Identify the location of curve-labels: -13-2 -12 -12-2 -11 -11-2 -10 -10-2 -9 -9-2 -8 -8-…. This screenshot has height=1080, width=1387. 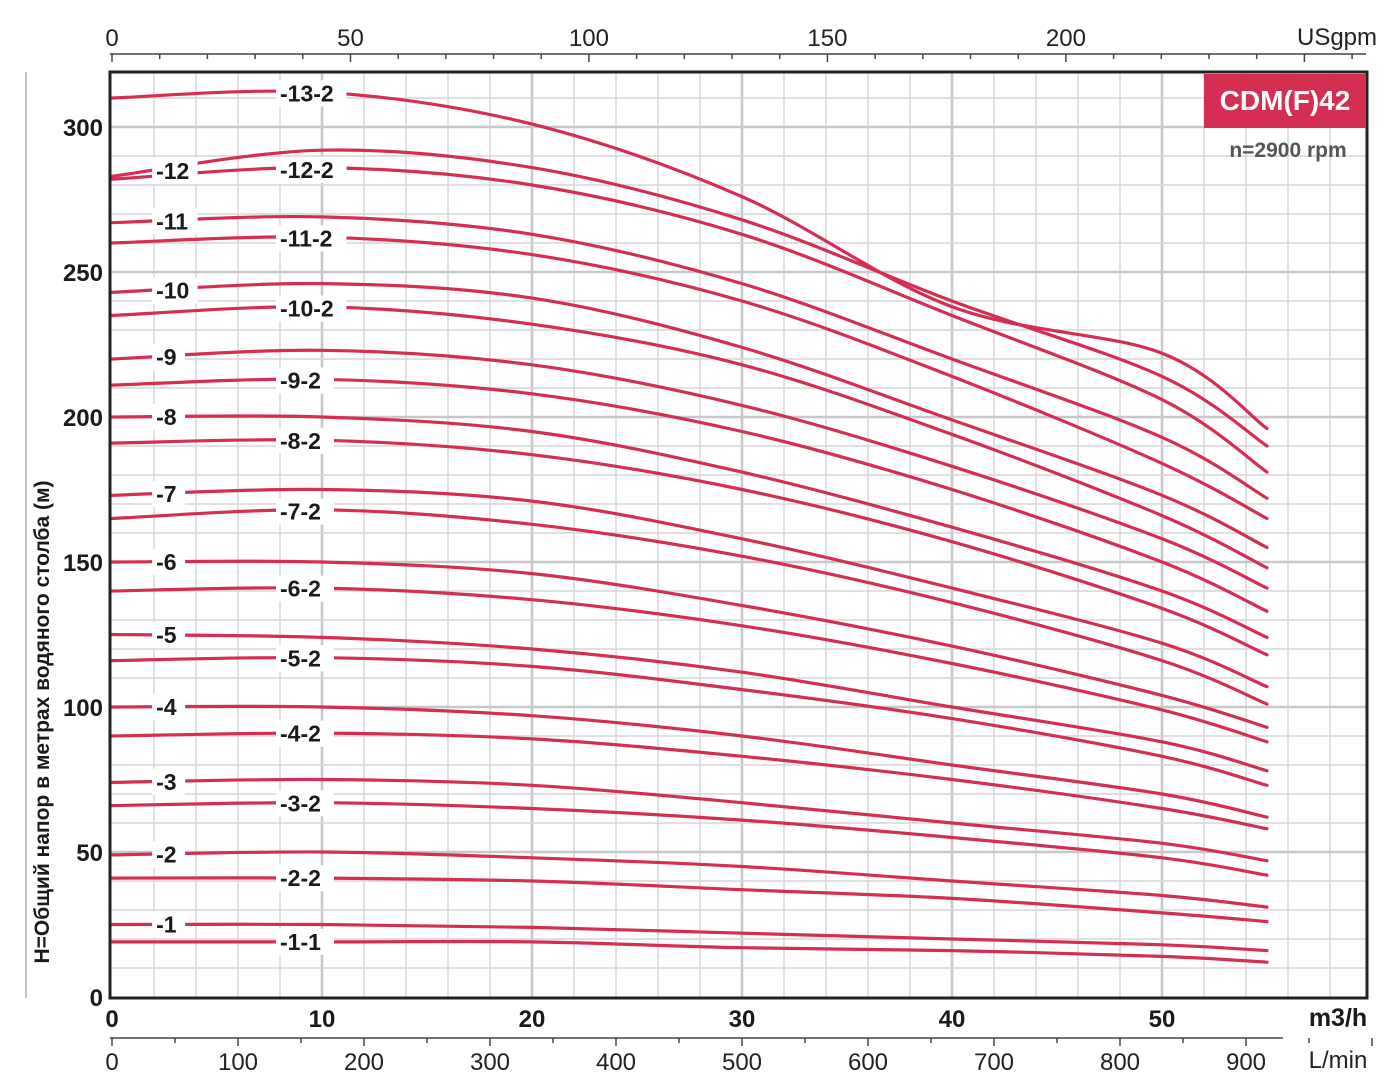
(249, 517).